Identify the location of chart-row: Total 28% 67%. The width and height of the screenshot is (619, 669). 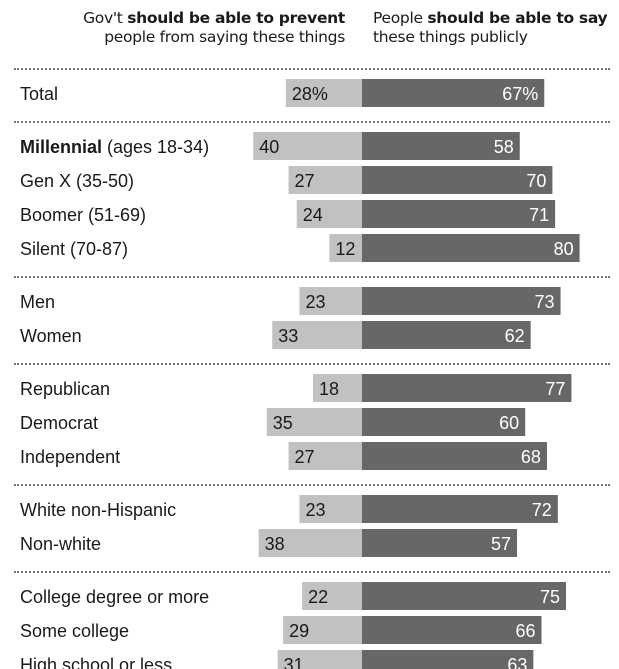
(282, 93).